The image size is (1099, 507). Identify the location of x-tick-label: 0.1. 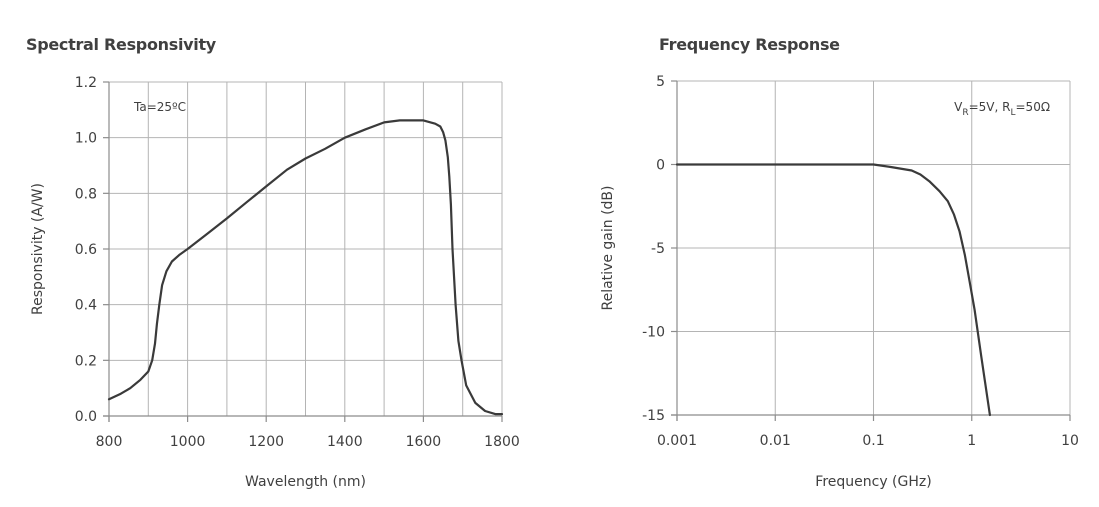
(873, 441).